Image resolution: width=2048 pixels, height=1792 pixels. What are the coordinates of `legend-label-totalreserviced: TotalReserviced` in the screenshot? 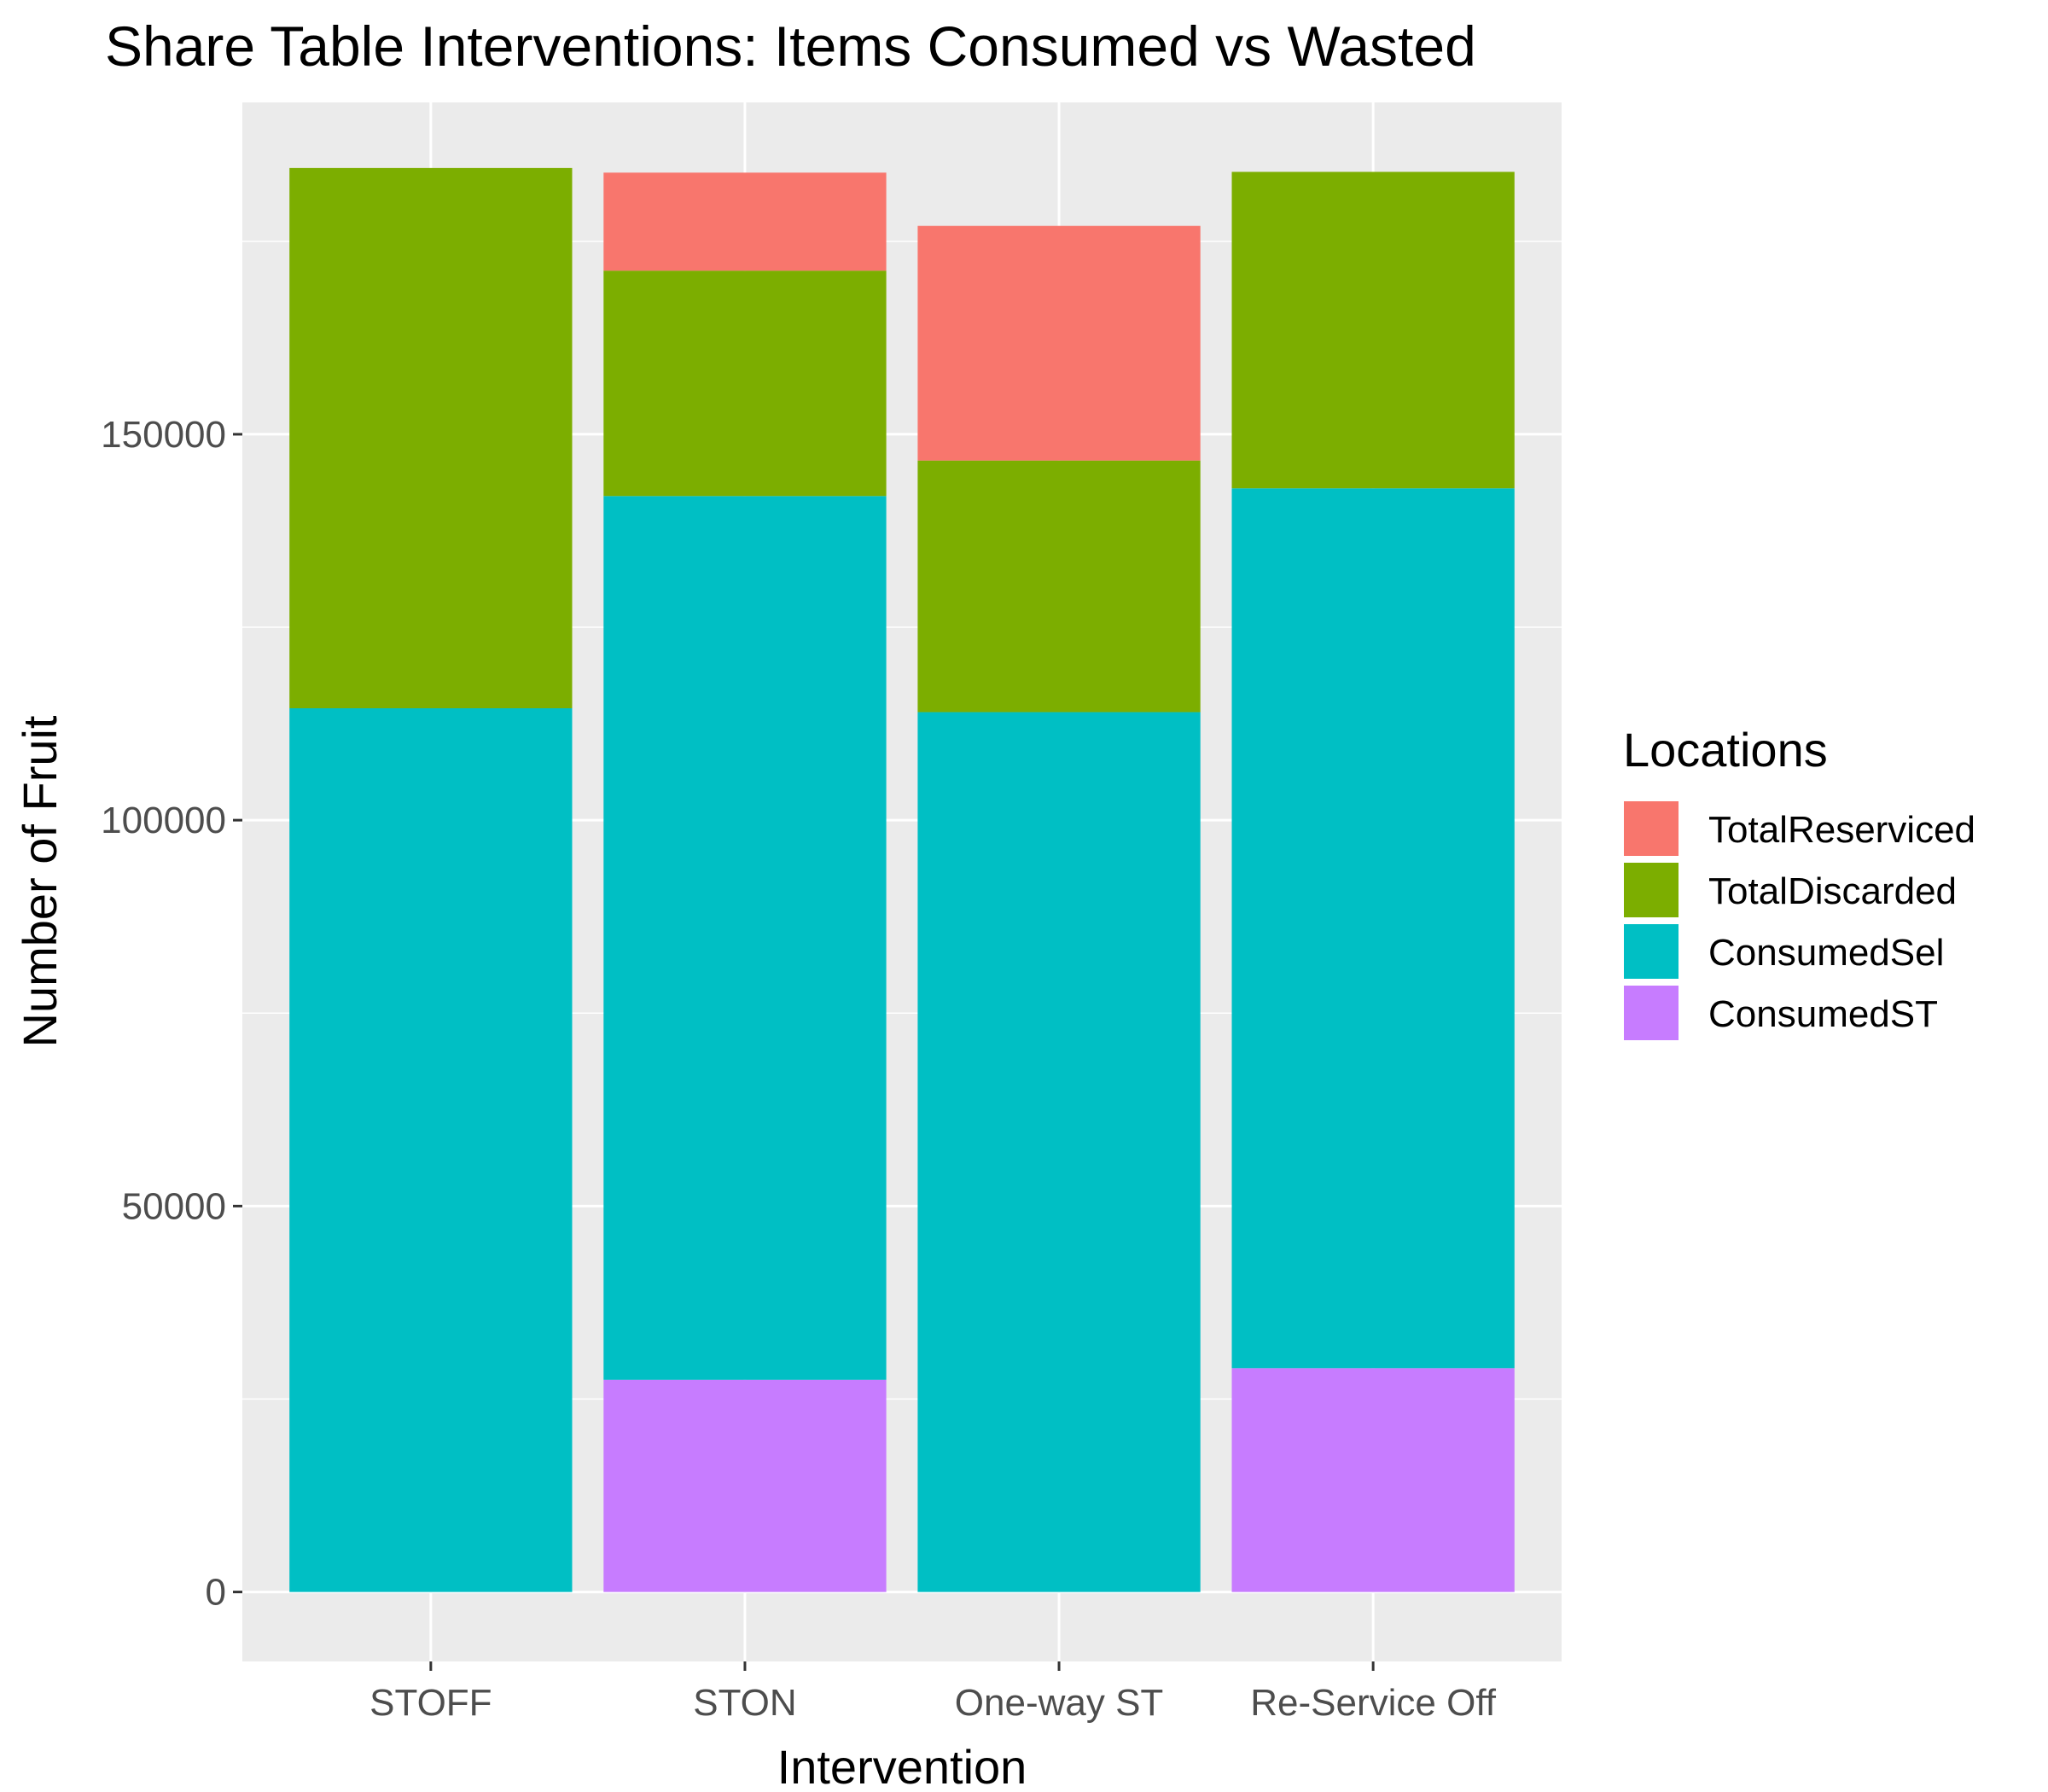 It's located at (1842, 830).